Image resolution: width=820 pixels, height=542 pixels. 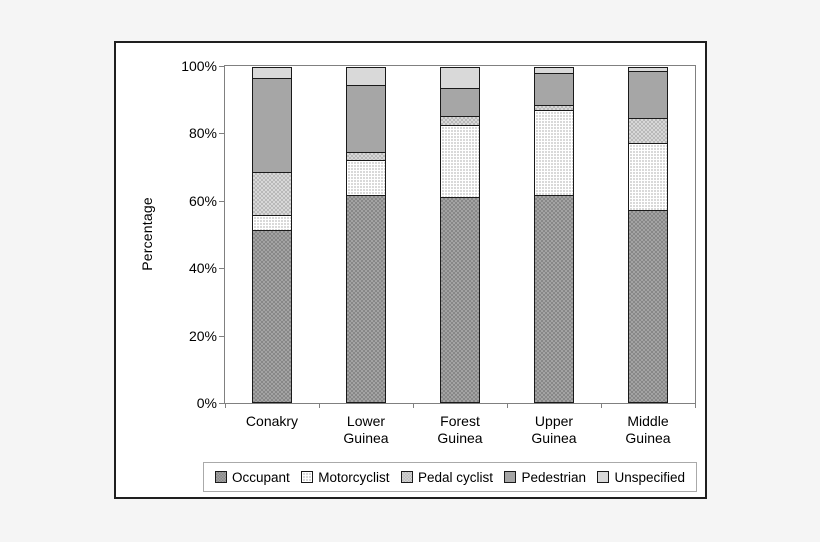 I want to click on y-axis-title-wrap: Percentage, so click(x=147, y=233).